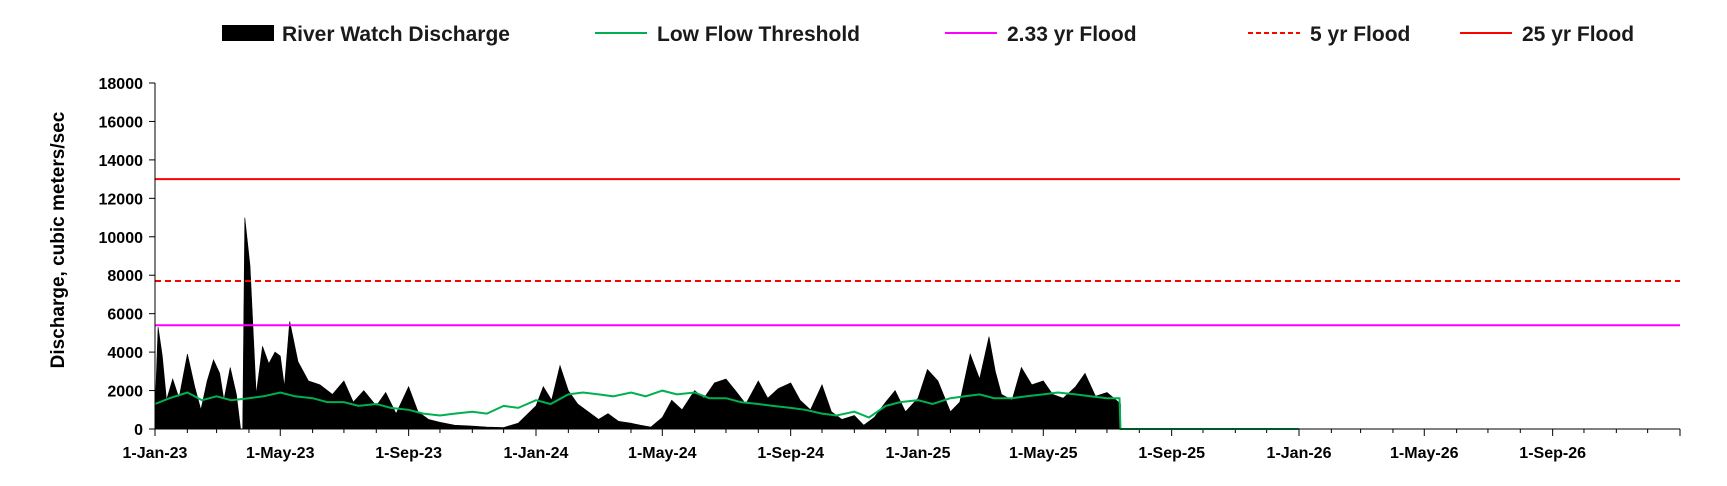  Describe the element at coordinates (1552, 453) in the screenshot. I see `x-tick-label: 1-Sep-26` at that location.